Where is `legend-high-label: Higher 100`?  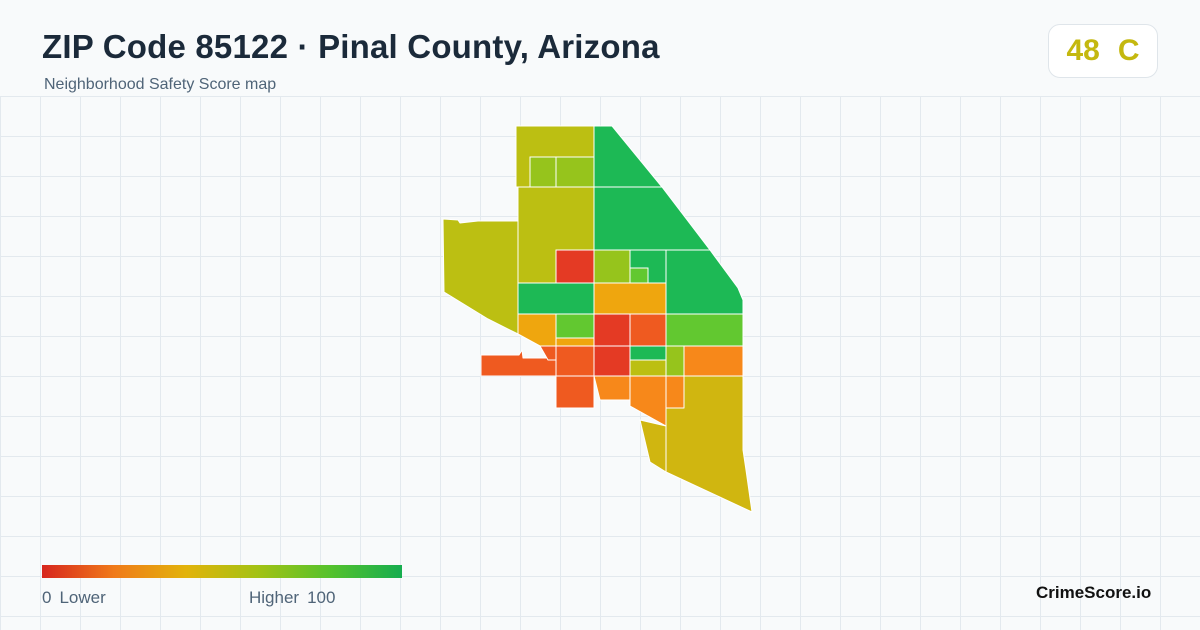 legend-high-label: Higher 100 is located at coordinates (292, 598).